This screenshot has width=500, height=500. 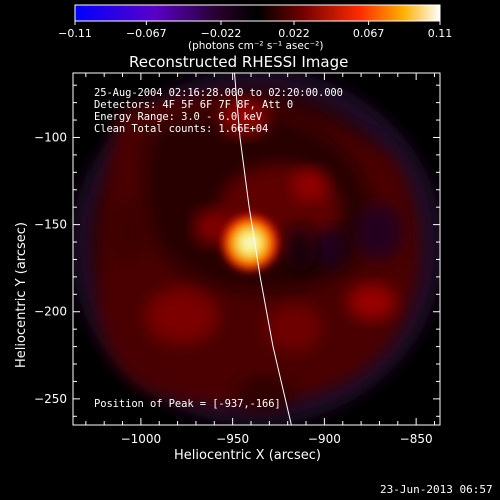 I want to click on colorbar-tick-label: 0.022, so click(x=294, y=33).